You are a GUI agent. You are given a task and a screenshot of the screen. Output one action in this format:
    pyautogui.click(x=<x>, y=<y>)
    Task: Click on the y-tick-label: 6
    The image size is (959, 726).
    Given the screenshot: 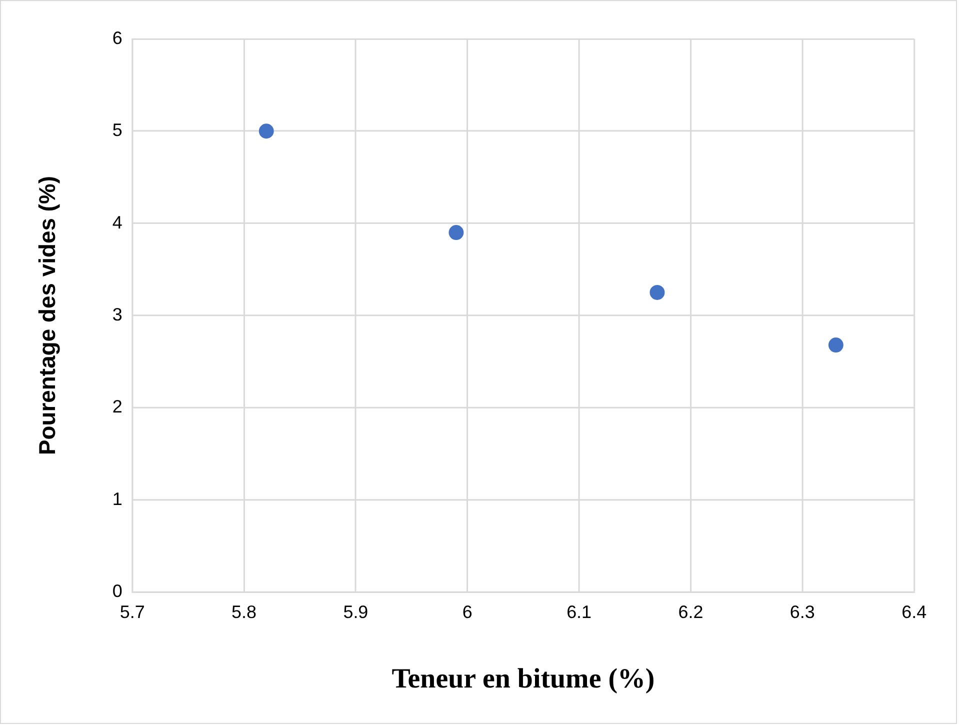 What is the action you would take?
    pyautogui.click(x=117, y=38)
    